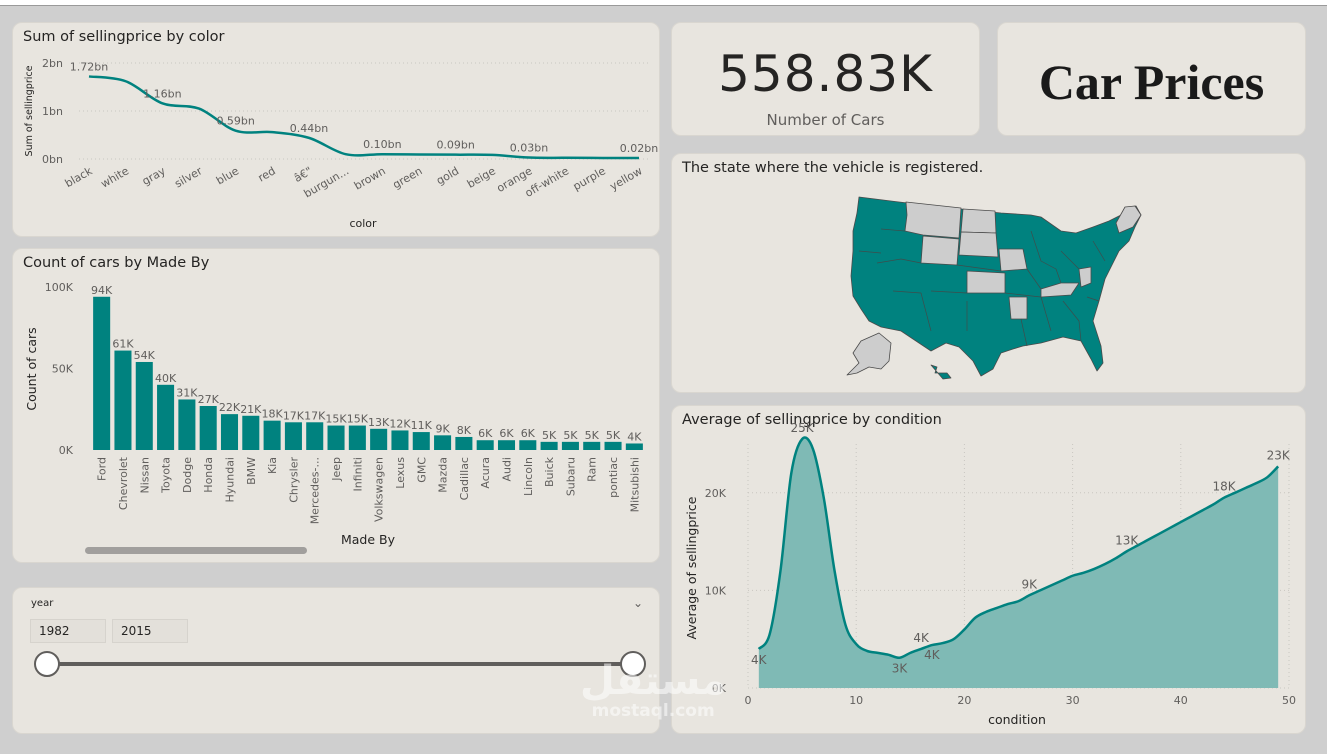 Image resolution: width=1327 pixels, height=754 pixels. What do you see at coordinates (1018, 308) in the screenshot?
I see `state-arkansas-grey` at bounding box center [1018, 308].